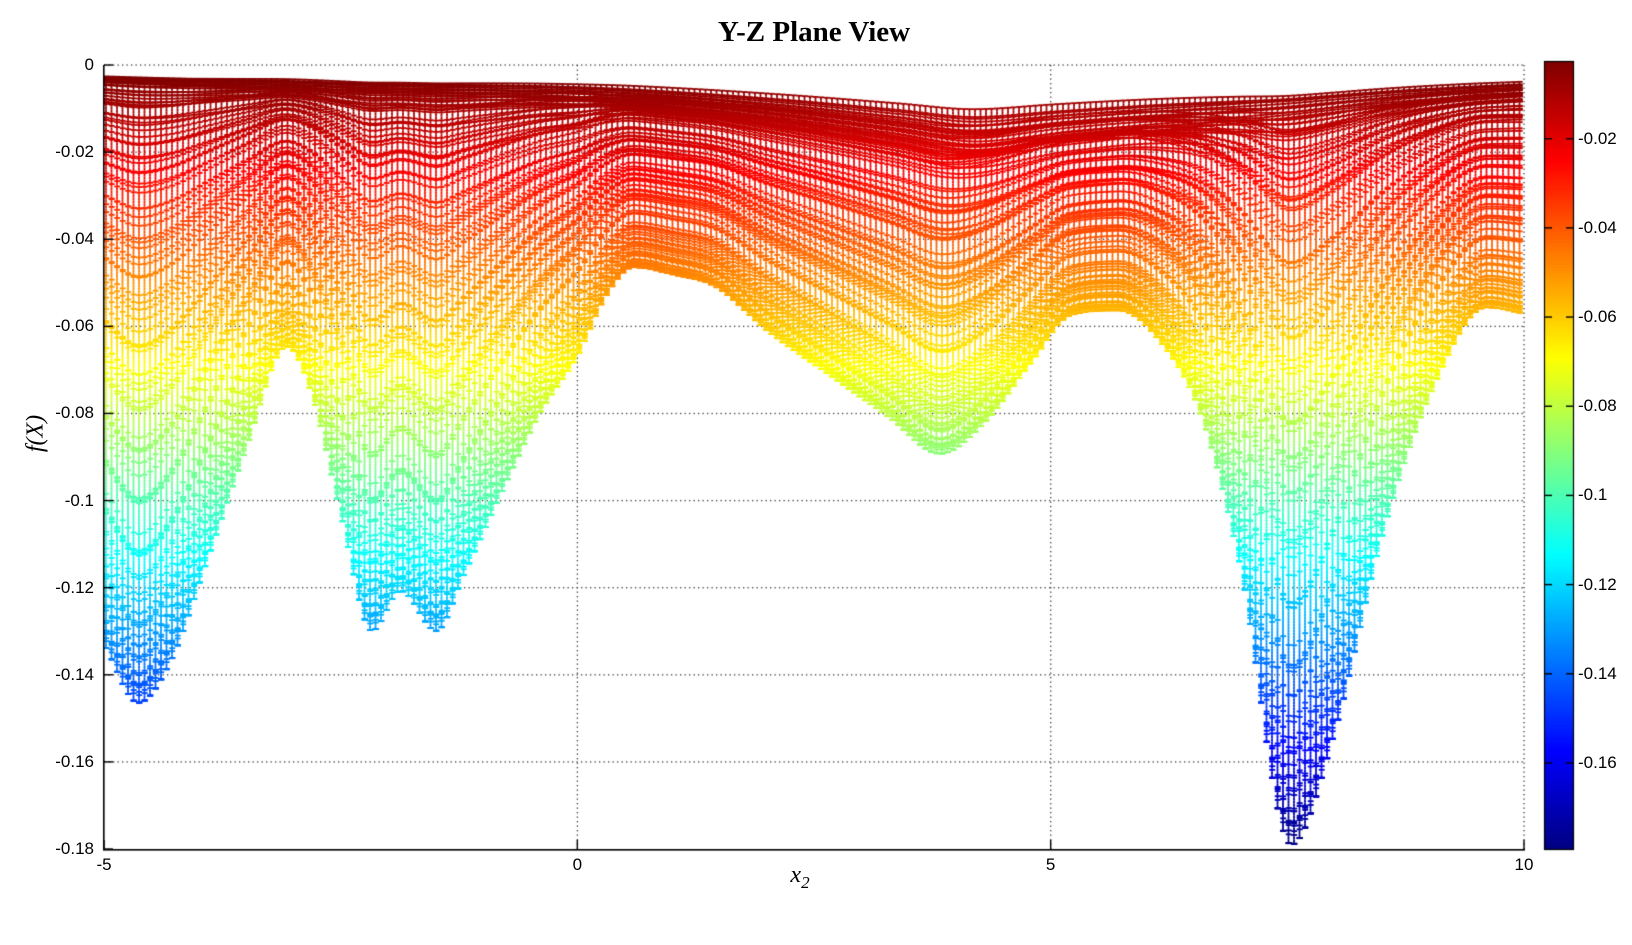 This screenshot has width=1632, height=945. What do you see at coordinates (577, 864) in the screenshot?
I see `x-tick-label: 0` at bounding box center [577, 864].